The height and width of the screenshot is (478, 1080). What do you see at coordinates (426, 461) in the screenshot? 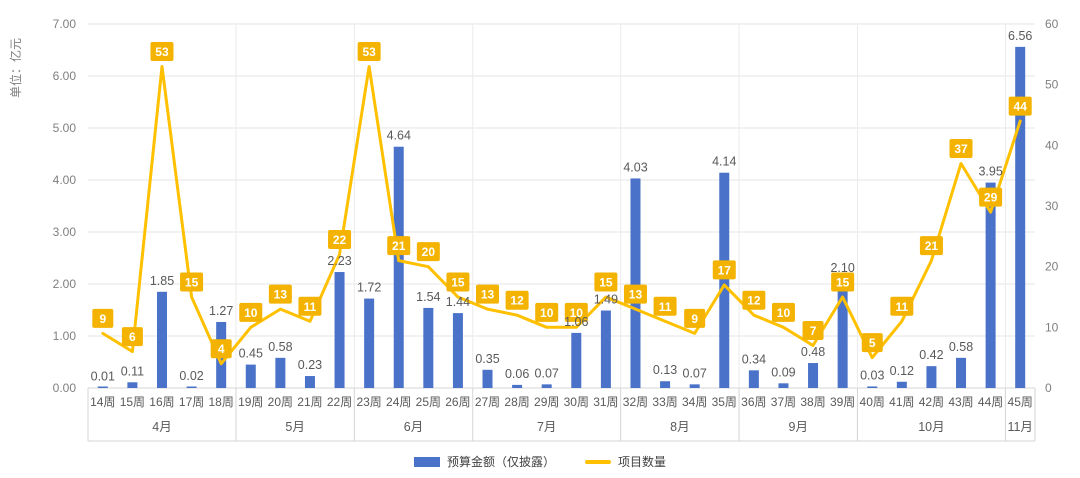
I see `bar-series-swatch` at bounding box center [426, 461].